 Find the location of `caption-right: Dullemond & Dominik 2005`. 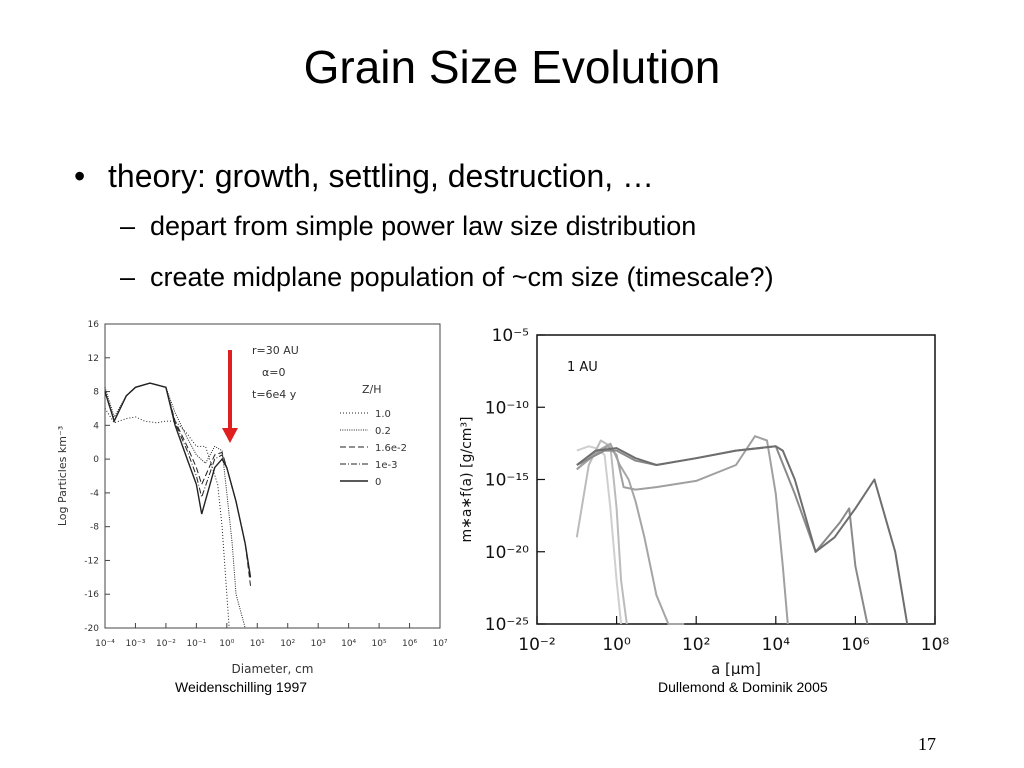

caption-right: Dullemond & Dominik 2005 is located at coordinates (743, 687).